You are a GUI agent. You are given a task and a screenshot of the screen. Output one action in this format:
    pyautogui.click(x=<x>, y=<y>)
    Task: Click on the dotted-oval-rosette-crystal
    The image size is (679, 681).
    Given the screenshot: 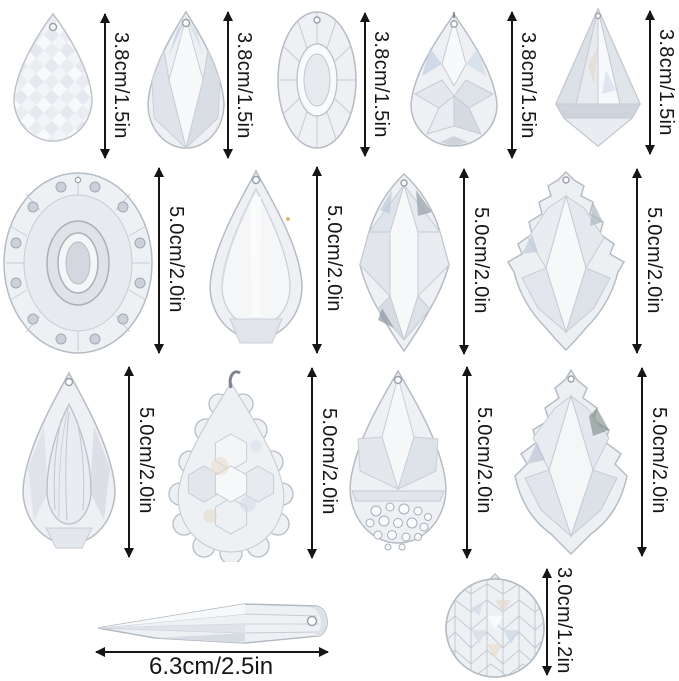 What is the action you would take?
    pyautogui.click(x=78, y=263)
    